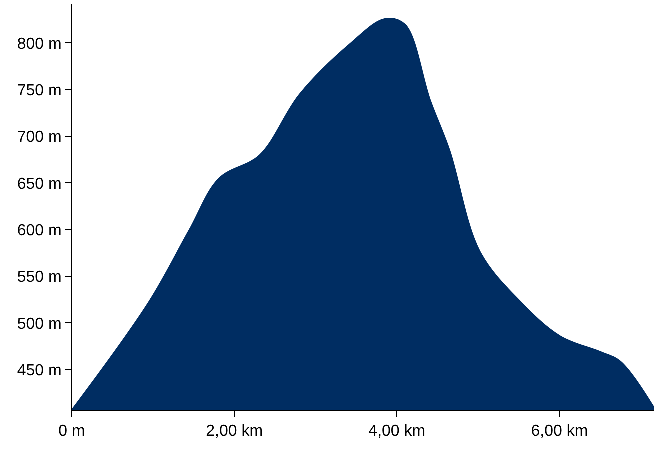 This screenshot has height=450, width=660. I want to click on y-tick-label: 750 m, so click(39, 91).